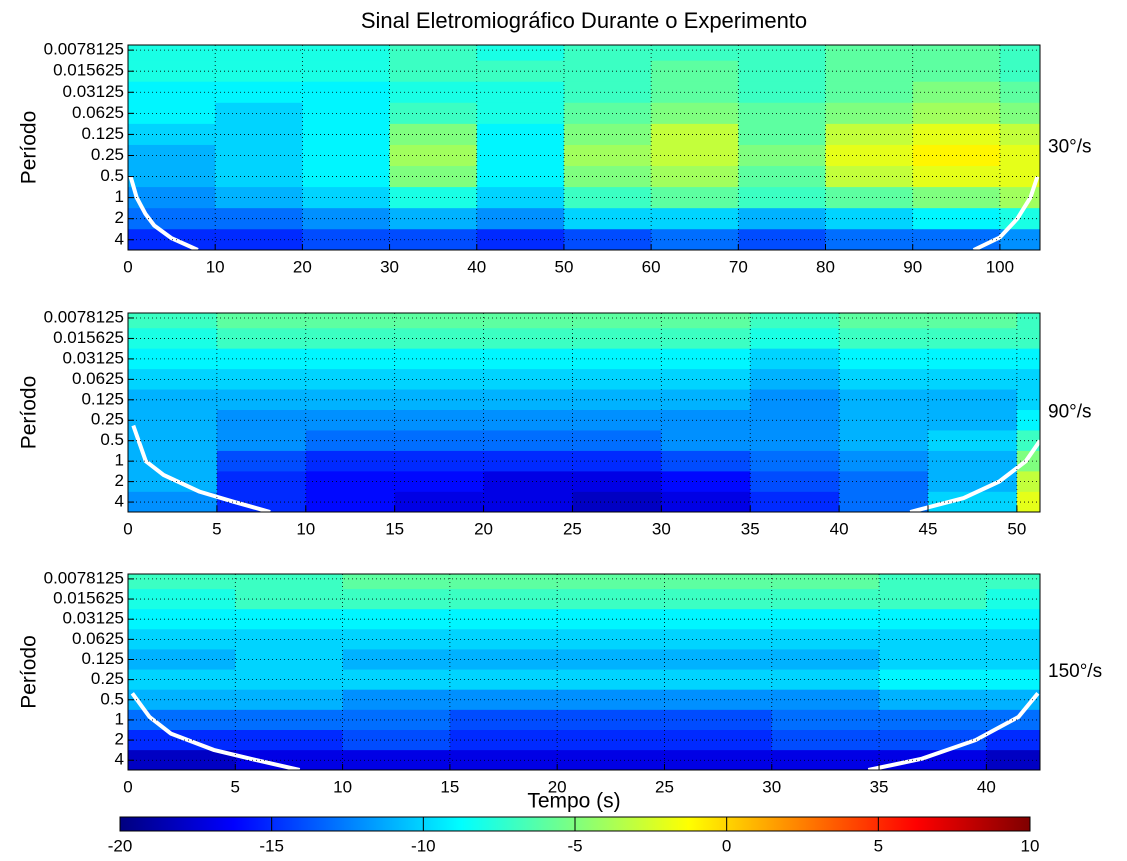 The image size is (1127, 861). Describe the element at coordinates (476, 266) in the screenshot. I see `x-tick-label: 40` at that location.